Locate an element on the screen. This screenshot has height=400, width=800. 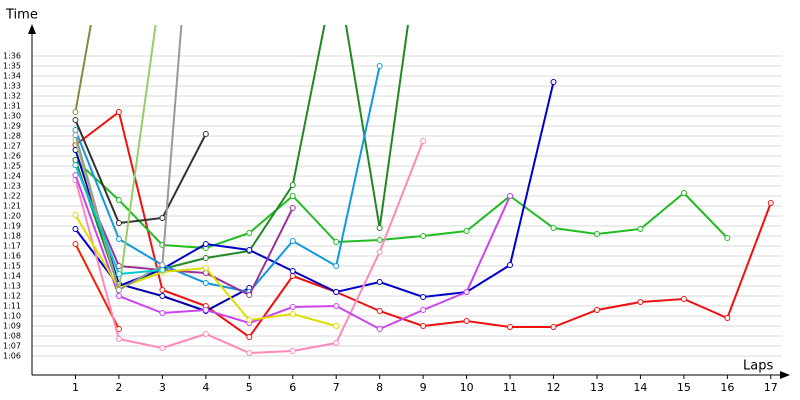
y-tick-label: 1:28 is located at coordinates (12, 136).